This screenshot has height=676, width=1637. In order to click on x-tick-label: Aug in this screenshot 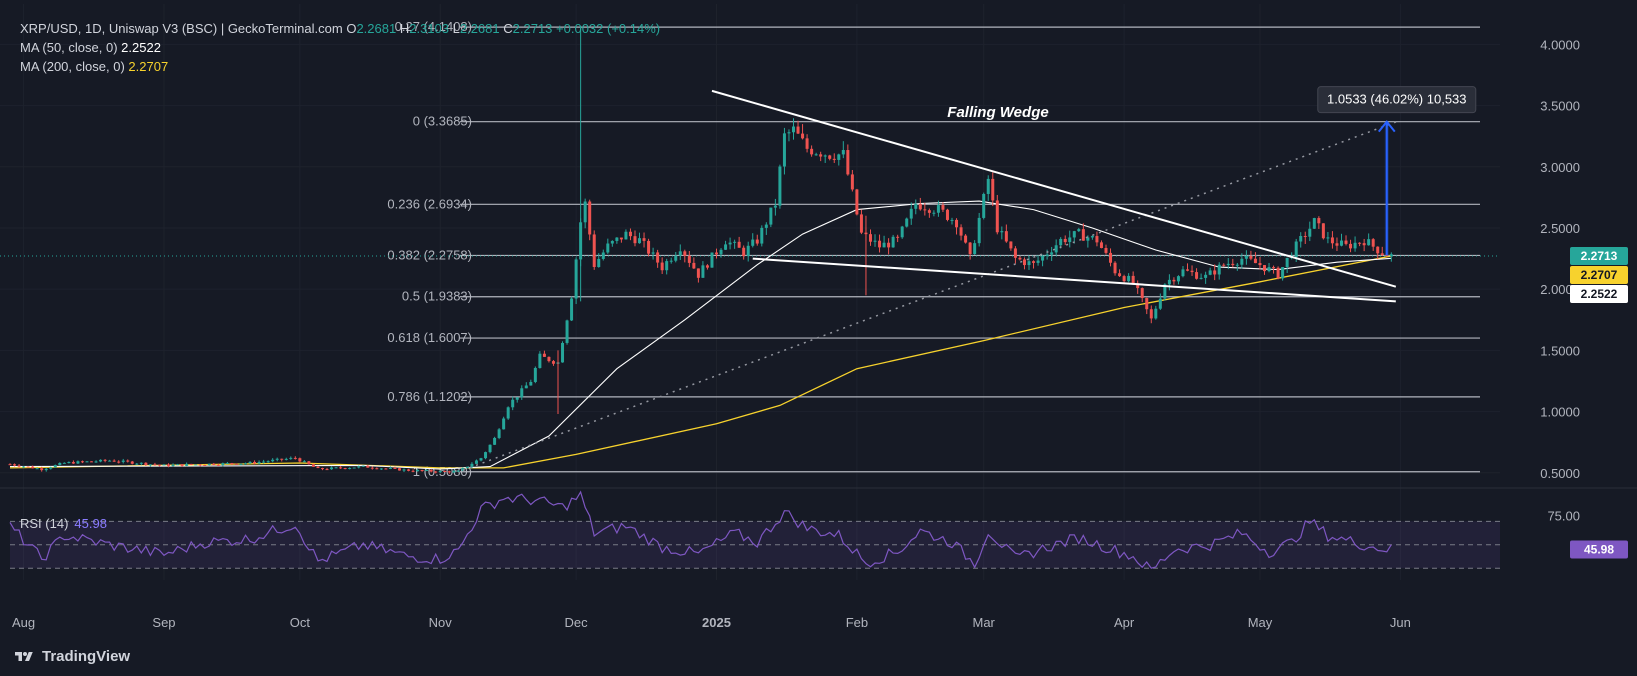, I will do `click(23, 622)`.